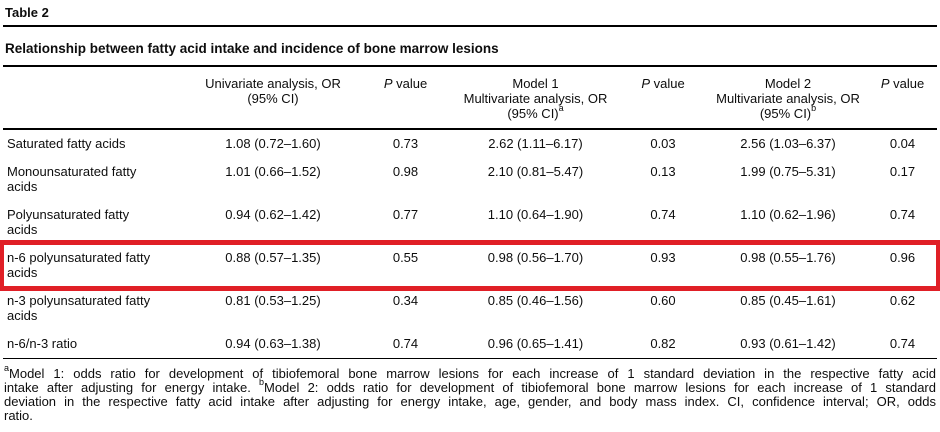  Describe the element at coordinates (788, 257) in the screenshot. I see `cell-value: 0.98 (0.55–1.76)` at that location.